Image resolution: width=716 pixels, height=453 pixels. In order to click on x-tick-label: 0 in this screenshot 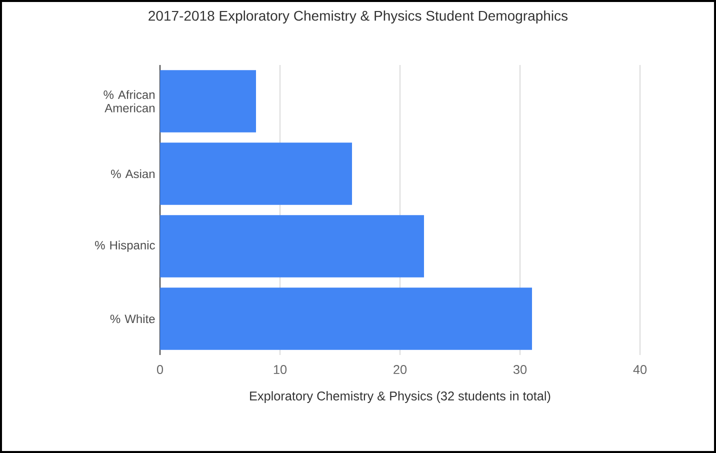, I will do `click(160, 369)`.